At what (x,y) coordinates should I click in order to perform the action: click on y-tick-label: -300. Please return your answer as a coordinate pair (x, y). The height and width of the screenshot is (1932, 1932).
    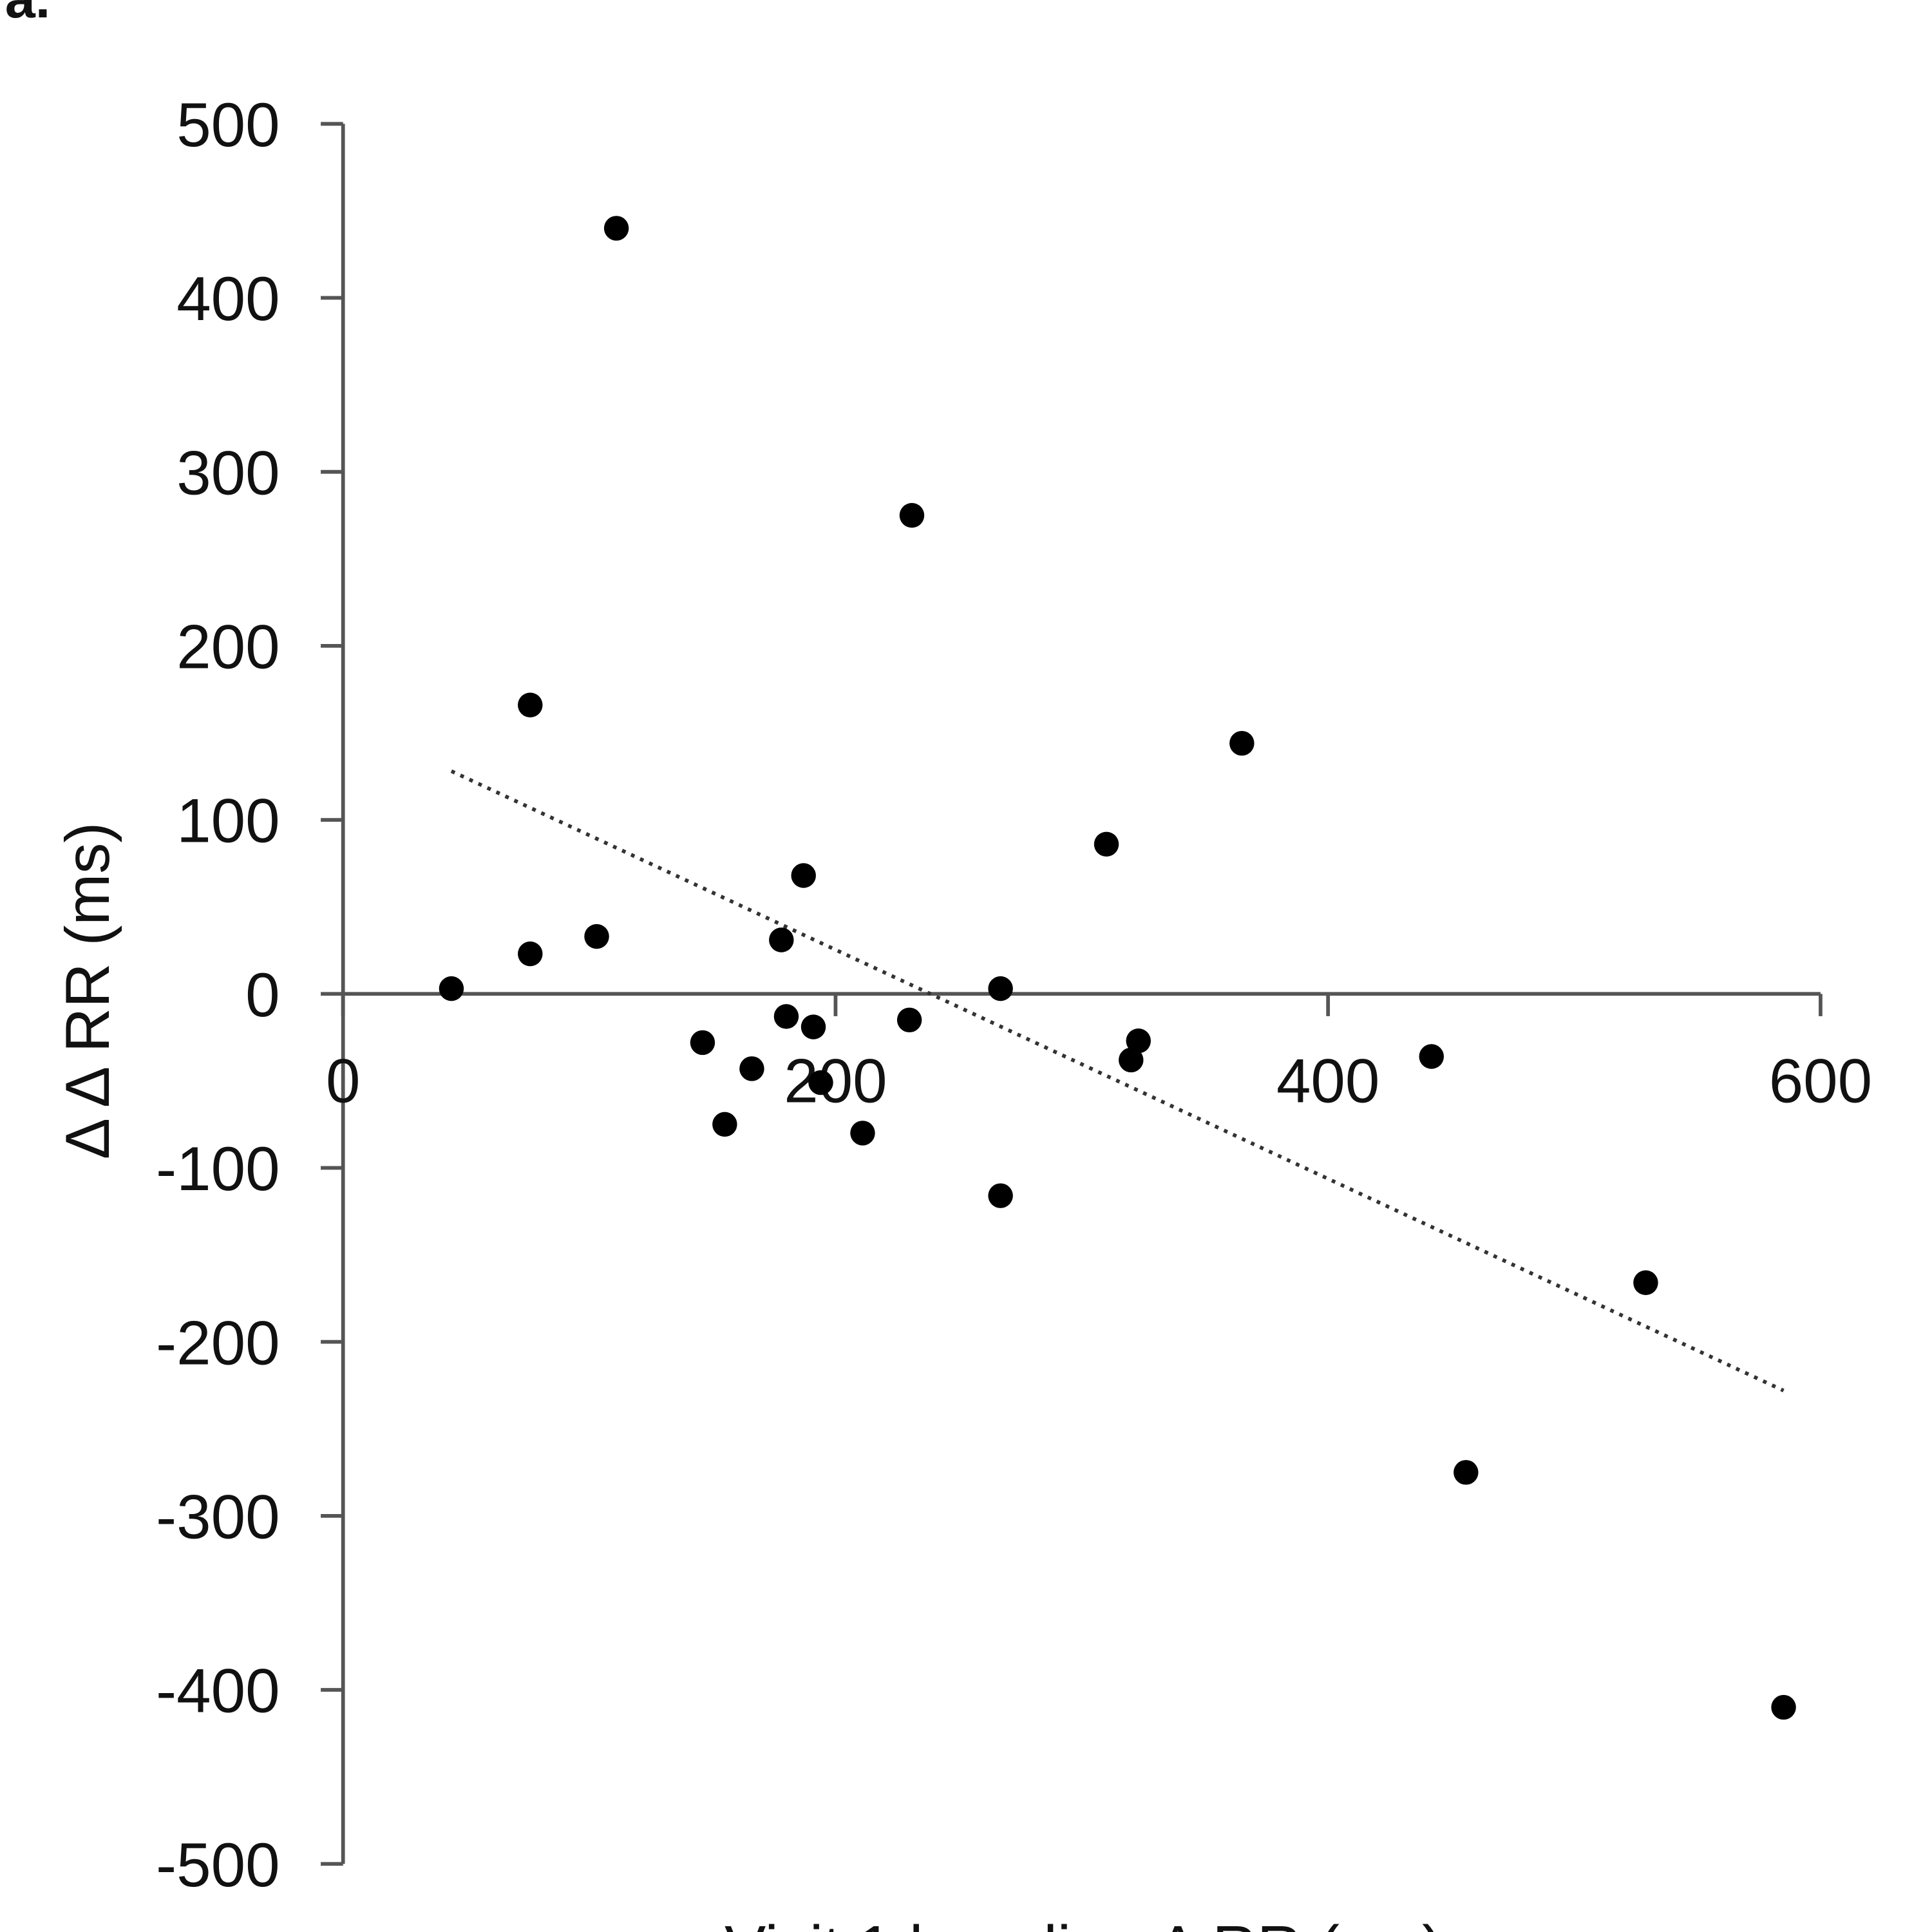
    Looking at the image, I should click on (217, 1516).